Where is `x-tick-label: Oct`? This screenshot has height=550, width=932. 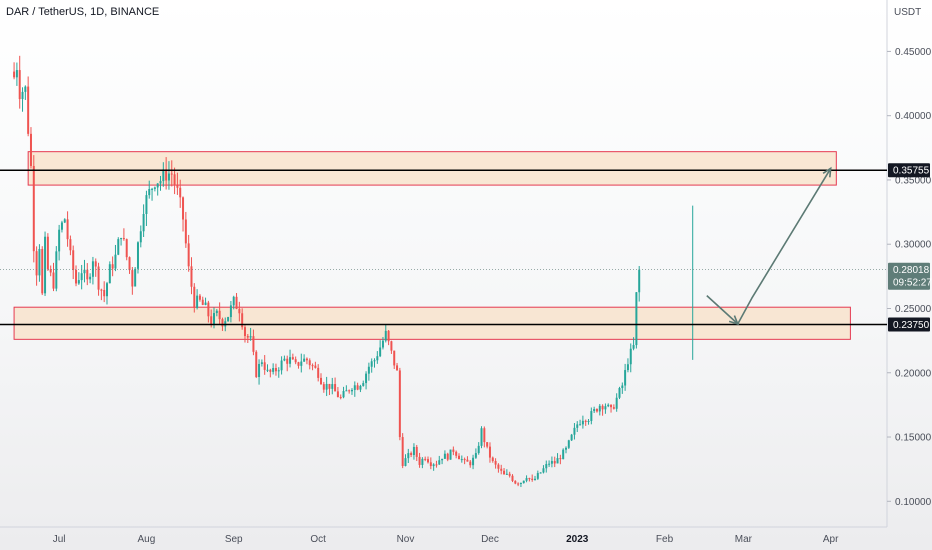 x-tick-label: Oct is located at coordinates (318, 539).